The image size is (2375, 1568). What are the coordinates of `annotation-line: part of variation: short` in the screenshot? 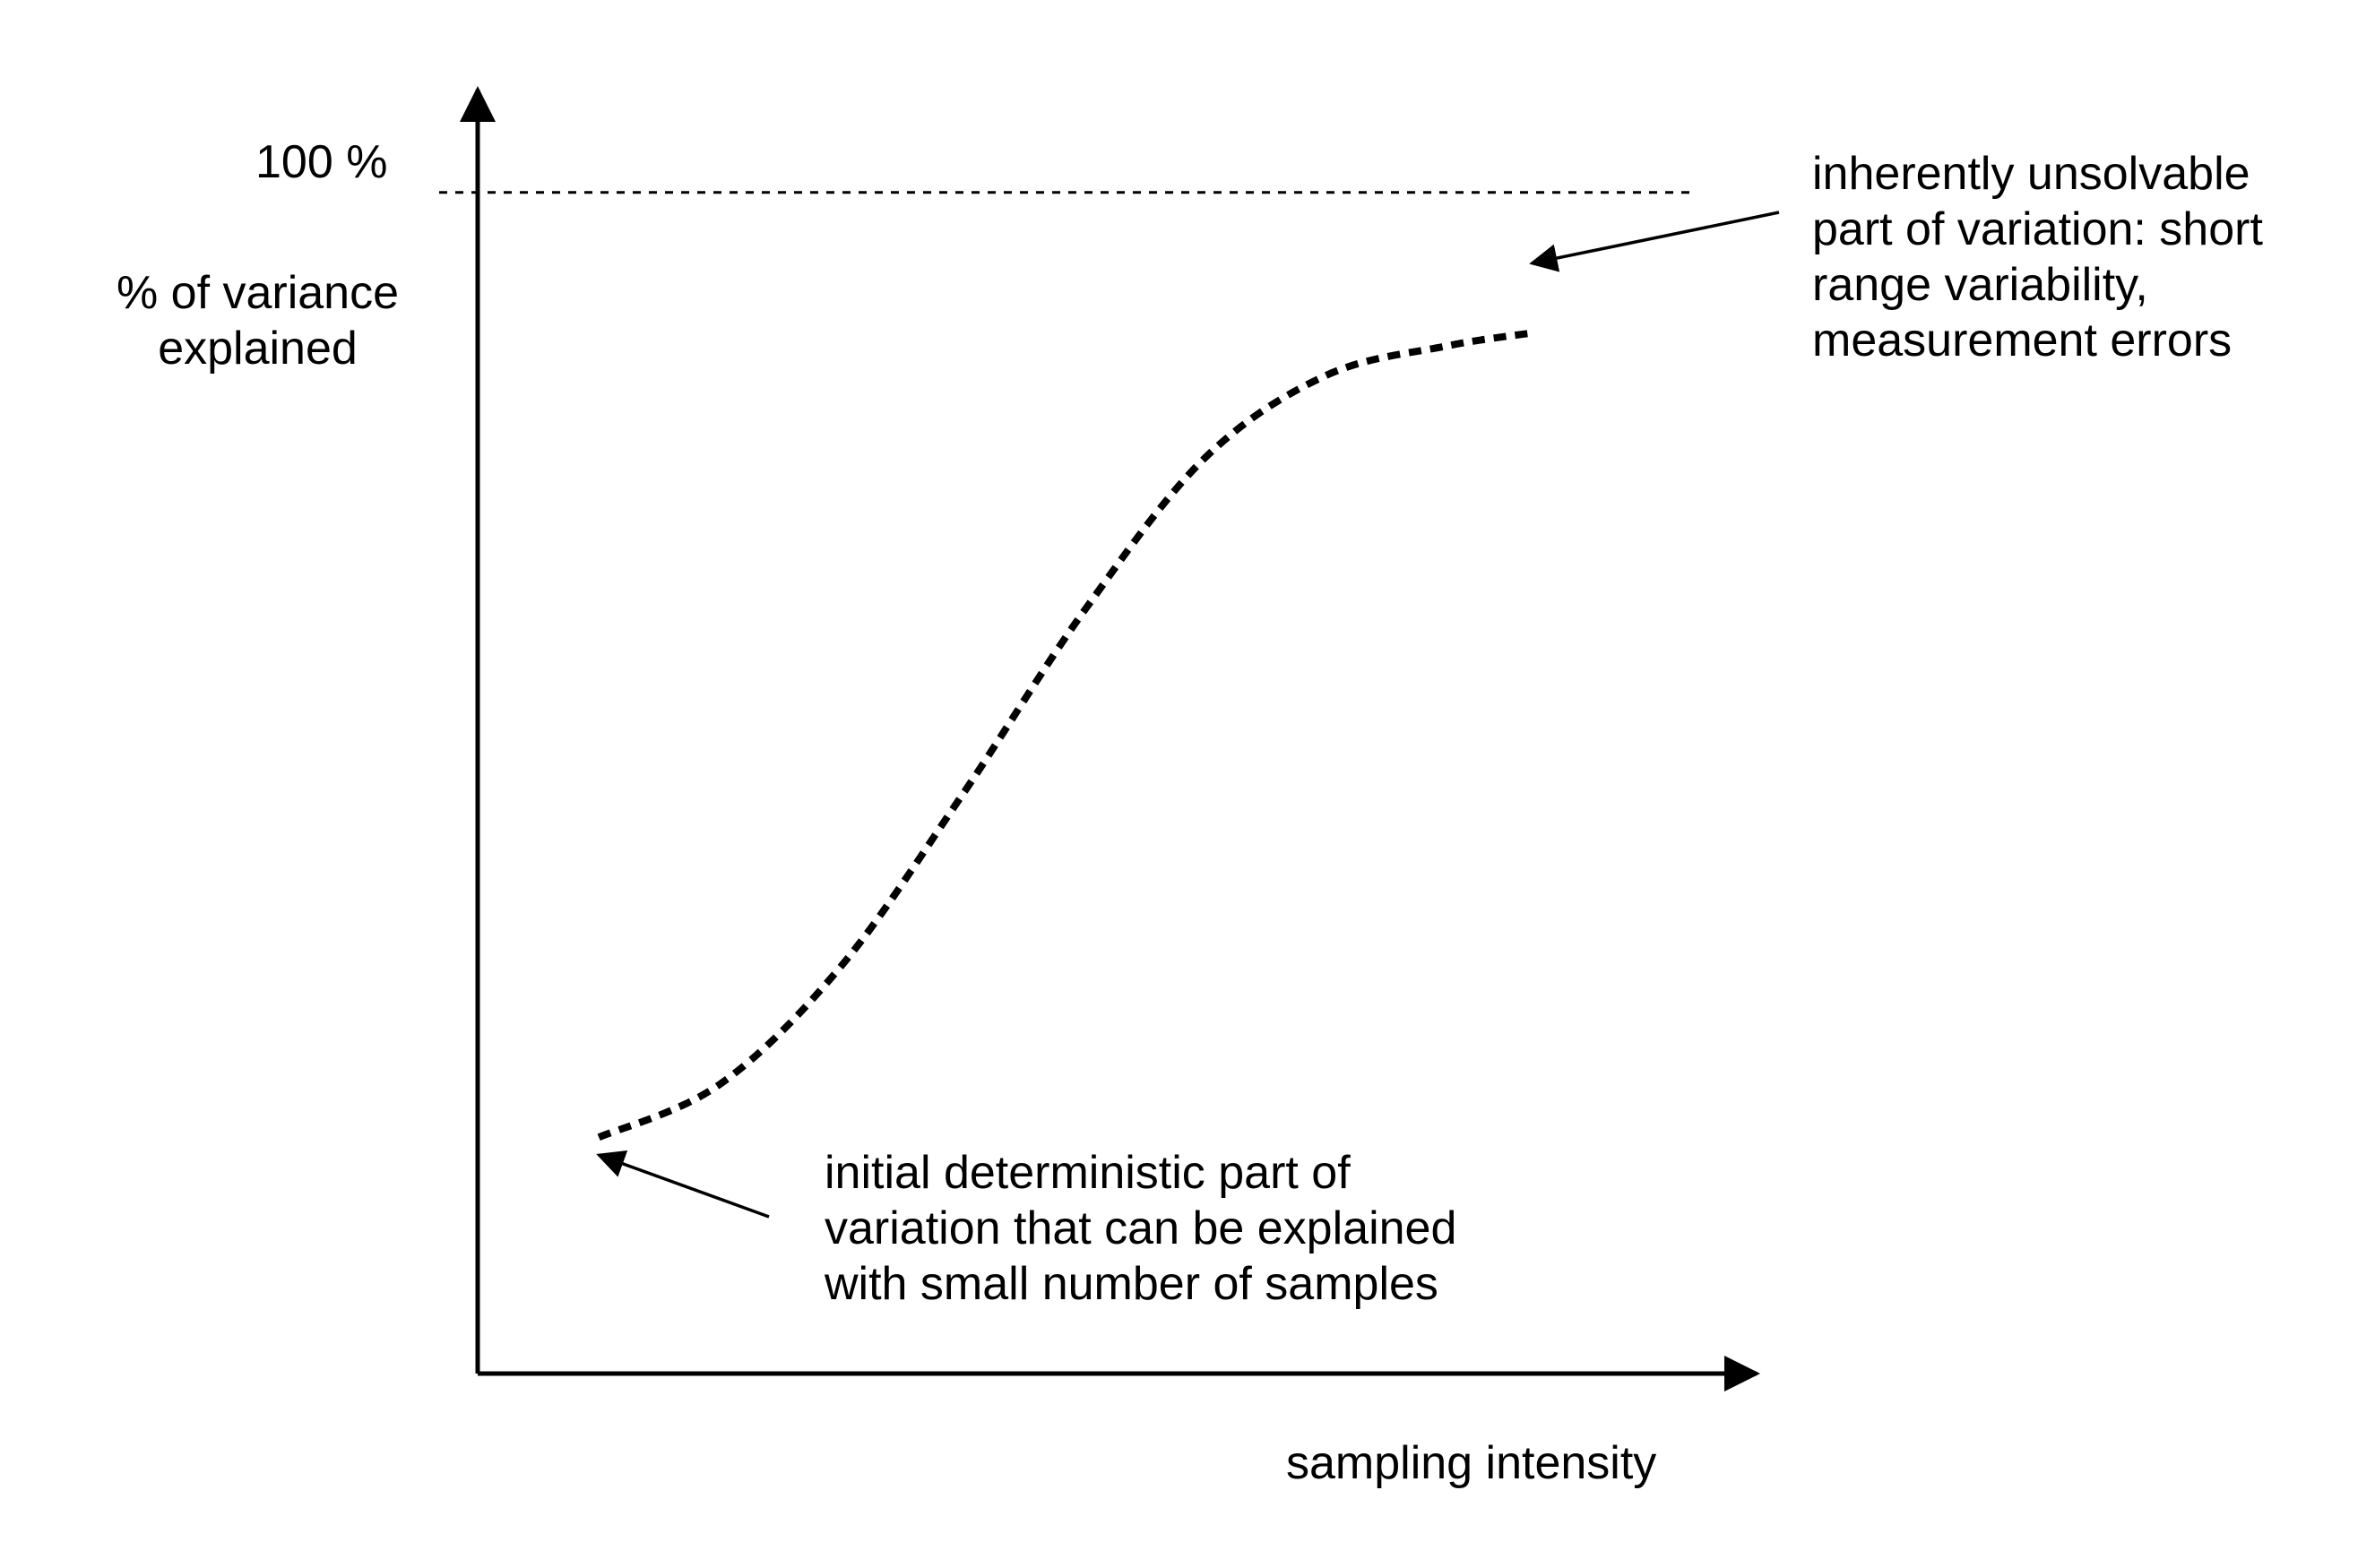 It's located at (2037, 229).